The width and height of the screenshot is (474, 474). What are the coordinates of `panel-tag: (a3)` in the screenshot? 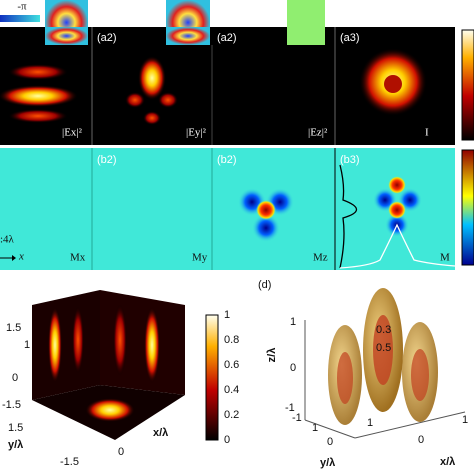 It's located at (350, 38).